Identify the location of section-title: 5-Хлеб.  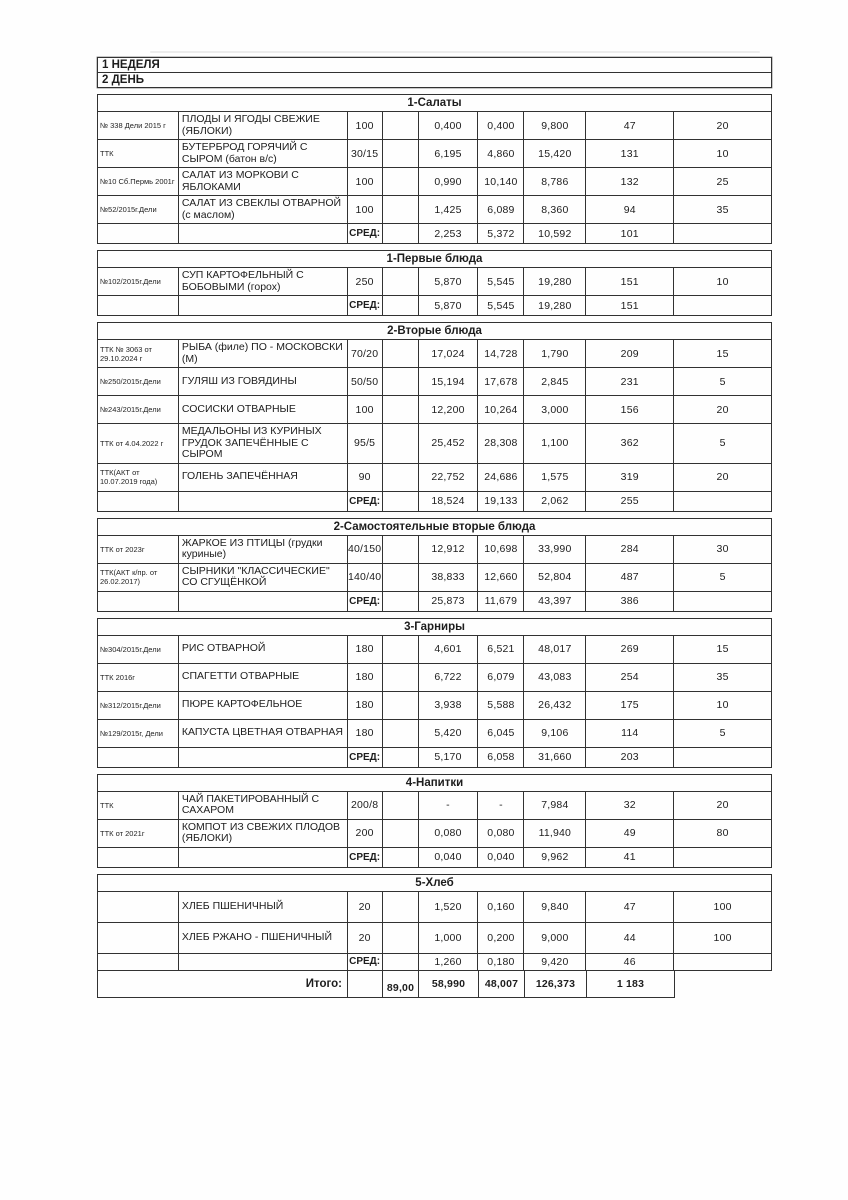
(435, 883).